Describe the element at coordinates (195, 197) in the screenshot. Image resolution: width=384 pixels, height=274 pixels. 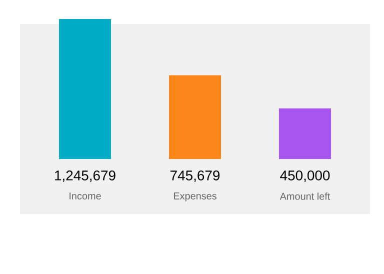
I see `x-tick-label: Expenses` at that location.